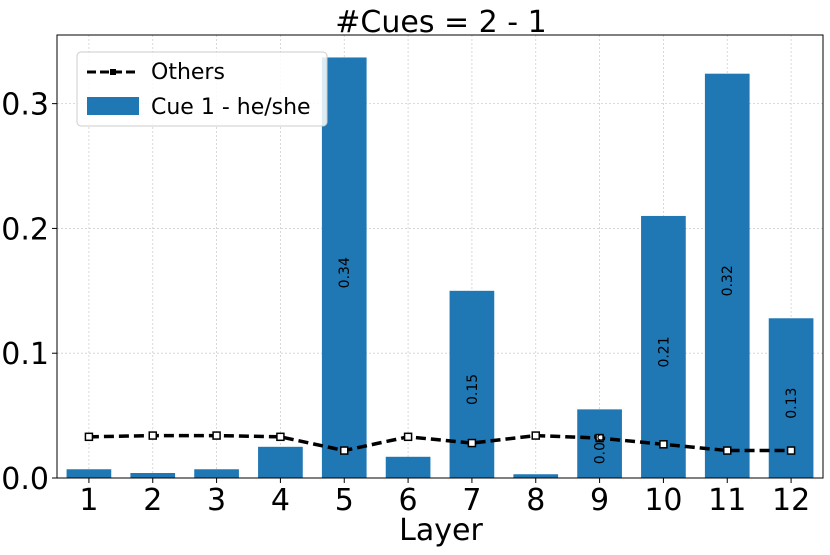 The width and height of the screenshot is (830, 555). What do you see at coordinates (231, 107) in the screenshot?
I see `legend-label-cue: Cue 1 - he/she` at bounding box center [231, 107].